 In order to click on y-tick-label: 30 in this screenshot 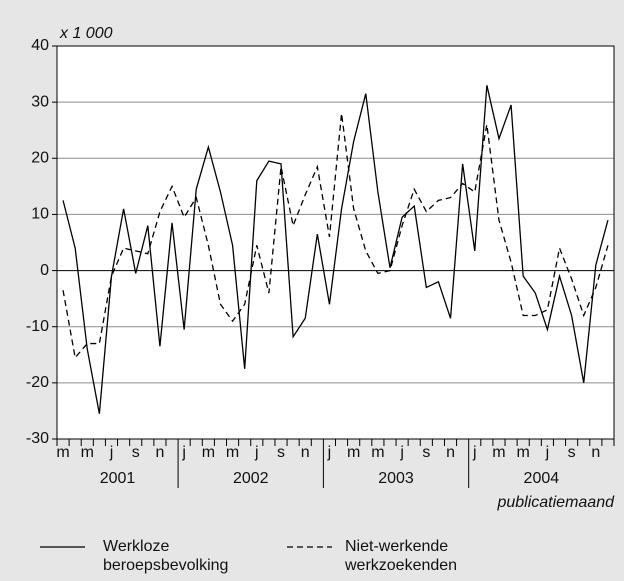, I will do `click(40, 101)`.